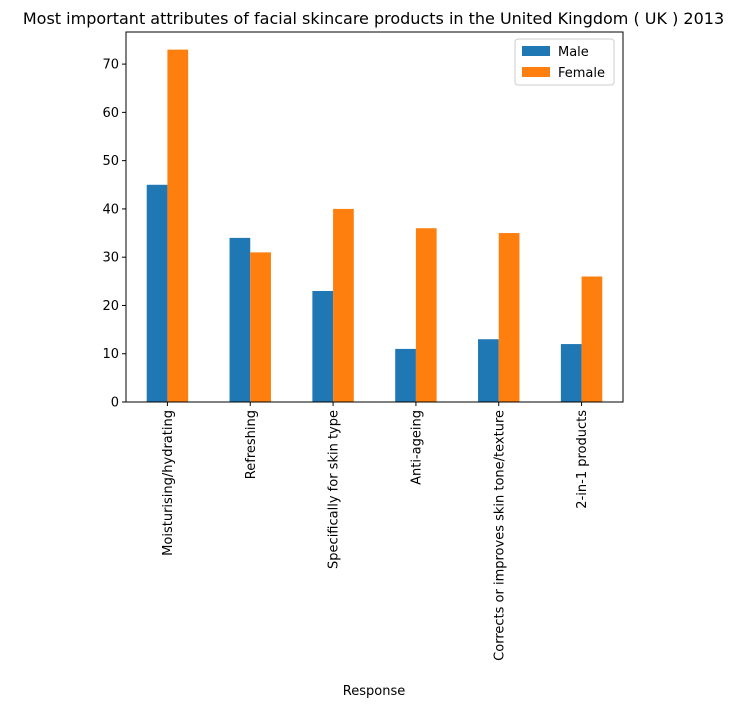  I want to click on x-tick-label-1: Moisturising/hydrating, so click(168, 483).